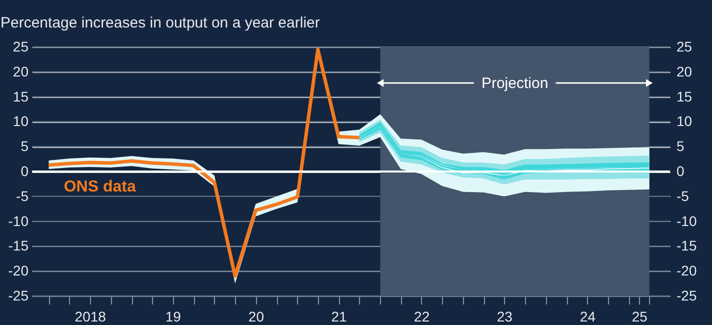 This screenshot has height=325, width=712. I want to click on y2-tick-label: 15, so click(684, 96).